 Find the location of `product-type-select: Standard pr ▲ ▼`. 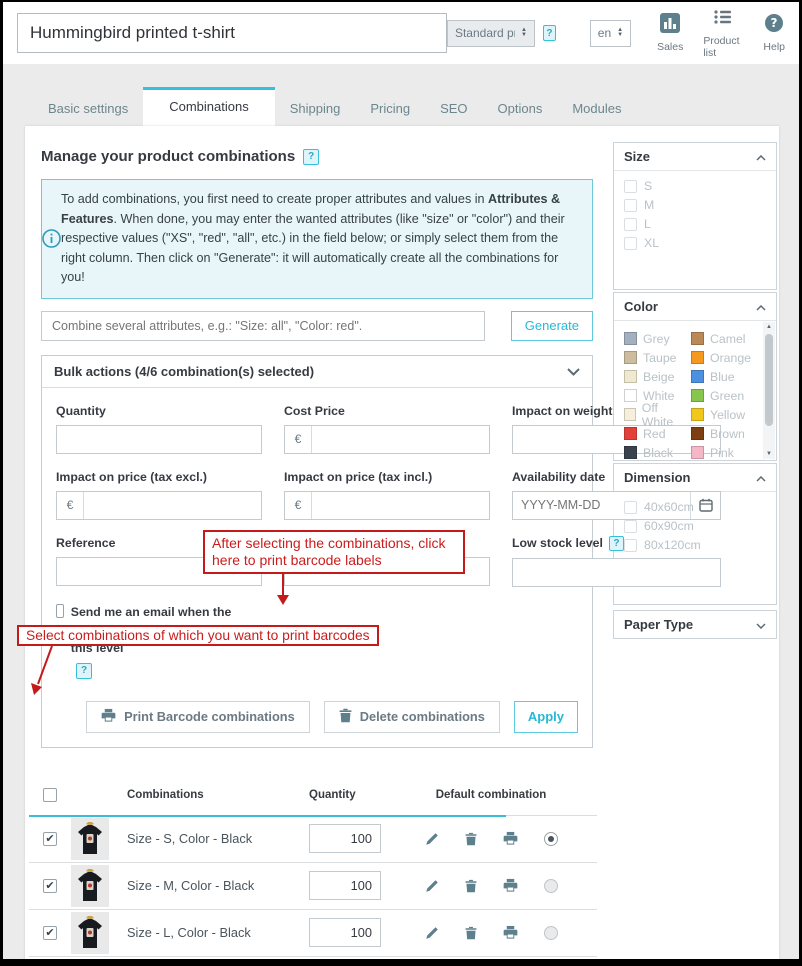

product-type-select: Standard pr ▲ ▼ is located at coordinates (490, 33).